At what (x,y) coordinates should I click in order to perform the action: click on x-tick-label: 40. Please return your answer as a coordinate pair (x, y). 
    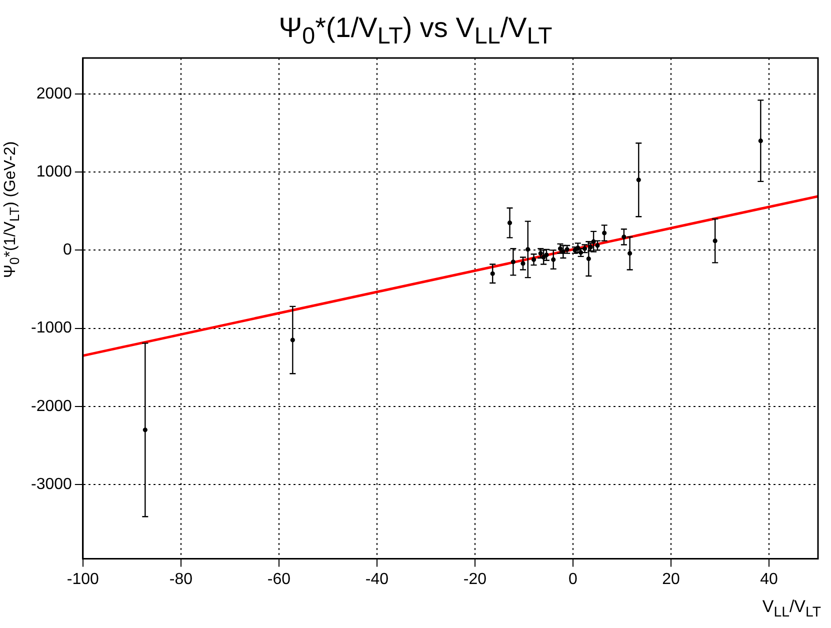
    Looking at the image, I should click on (769, 579).